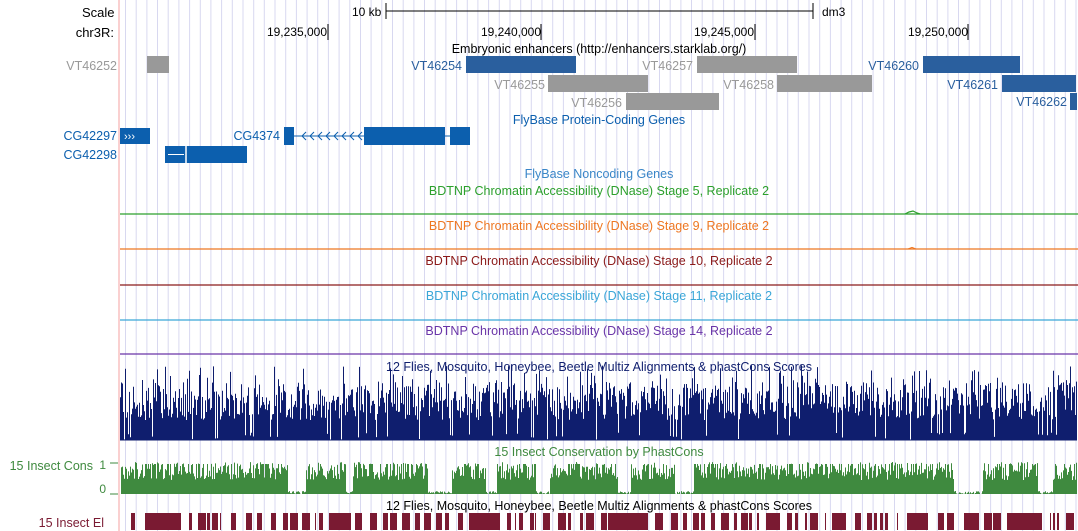 The width and height of the screenshot is (1078, 531). Describe the element at coordinates (598, 452) in the screenshot. I see `phastcons-track-title: 15 Insect Conservation by PhastCons` at that location.